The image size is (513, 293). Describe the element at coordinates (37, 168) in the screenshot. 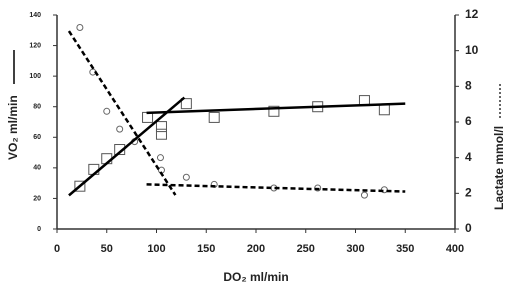

I see `y-tick-label: 40` at that location.